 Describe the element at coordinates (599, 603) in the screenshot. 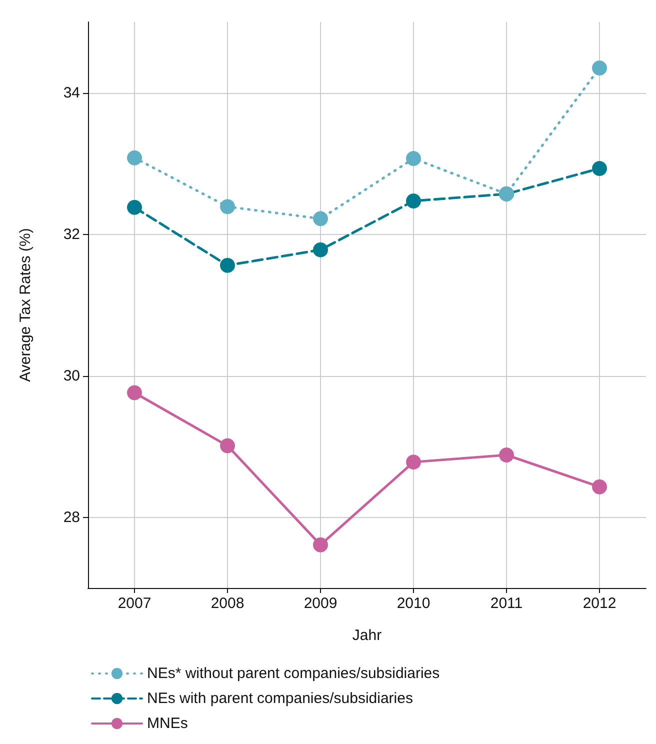

I see `x-tick-label: 2012` at that location.